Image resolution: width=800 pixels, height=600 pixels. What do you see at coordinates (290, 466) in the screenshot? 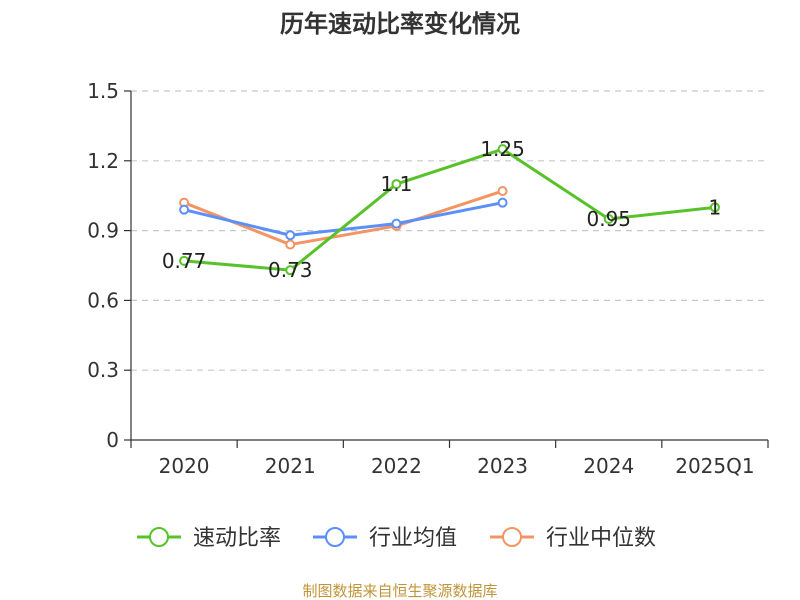
I see `x-tick-label: 2021` at bounding box center [290, 466].